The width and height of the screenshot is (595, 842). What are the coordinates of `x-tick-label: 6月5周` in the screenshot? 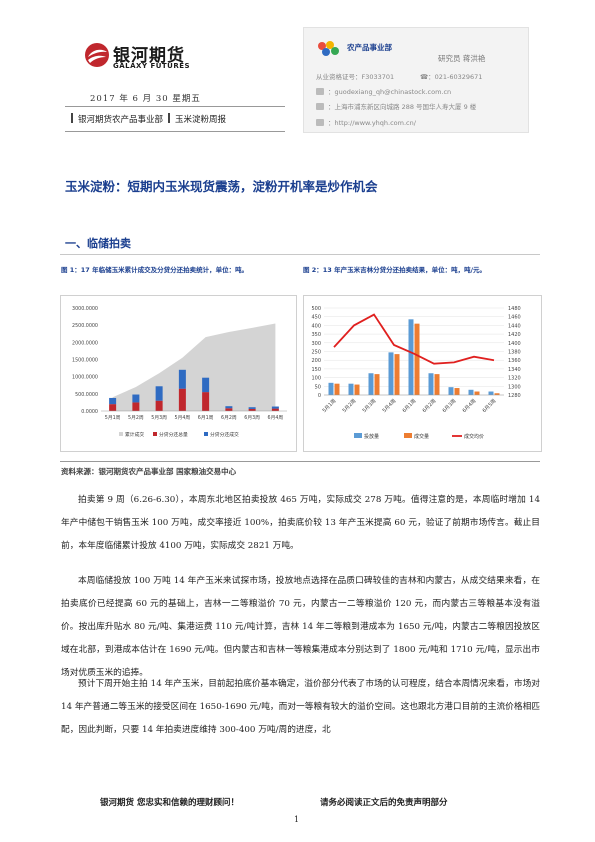 It's located at (490, 406).